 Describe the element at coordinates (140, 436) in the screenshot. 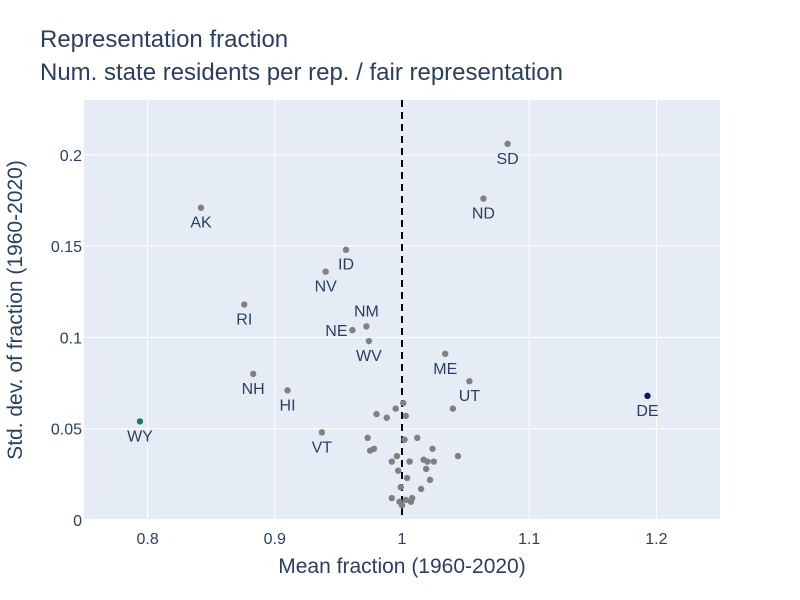

I see `point-label-wy: WY` at that location.